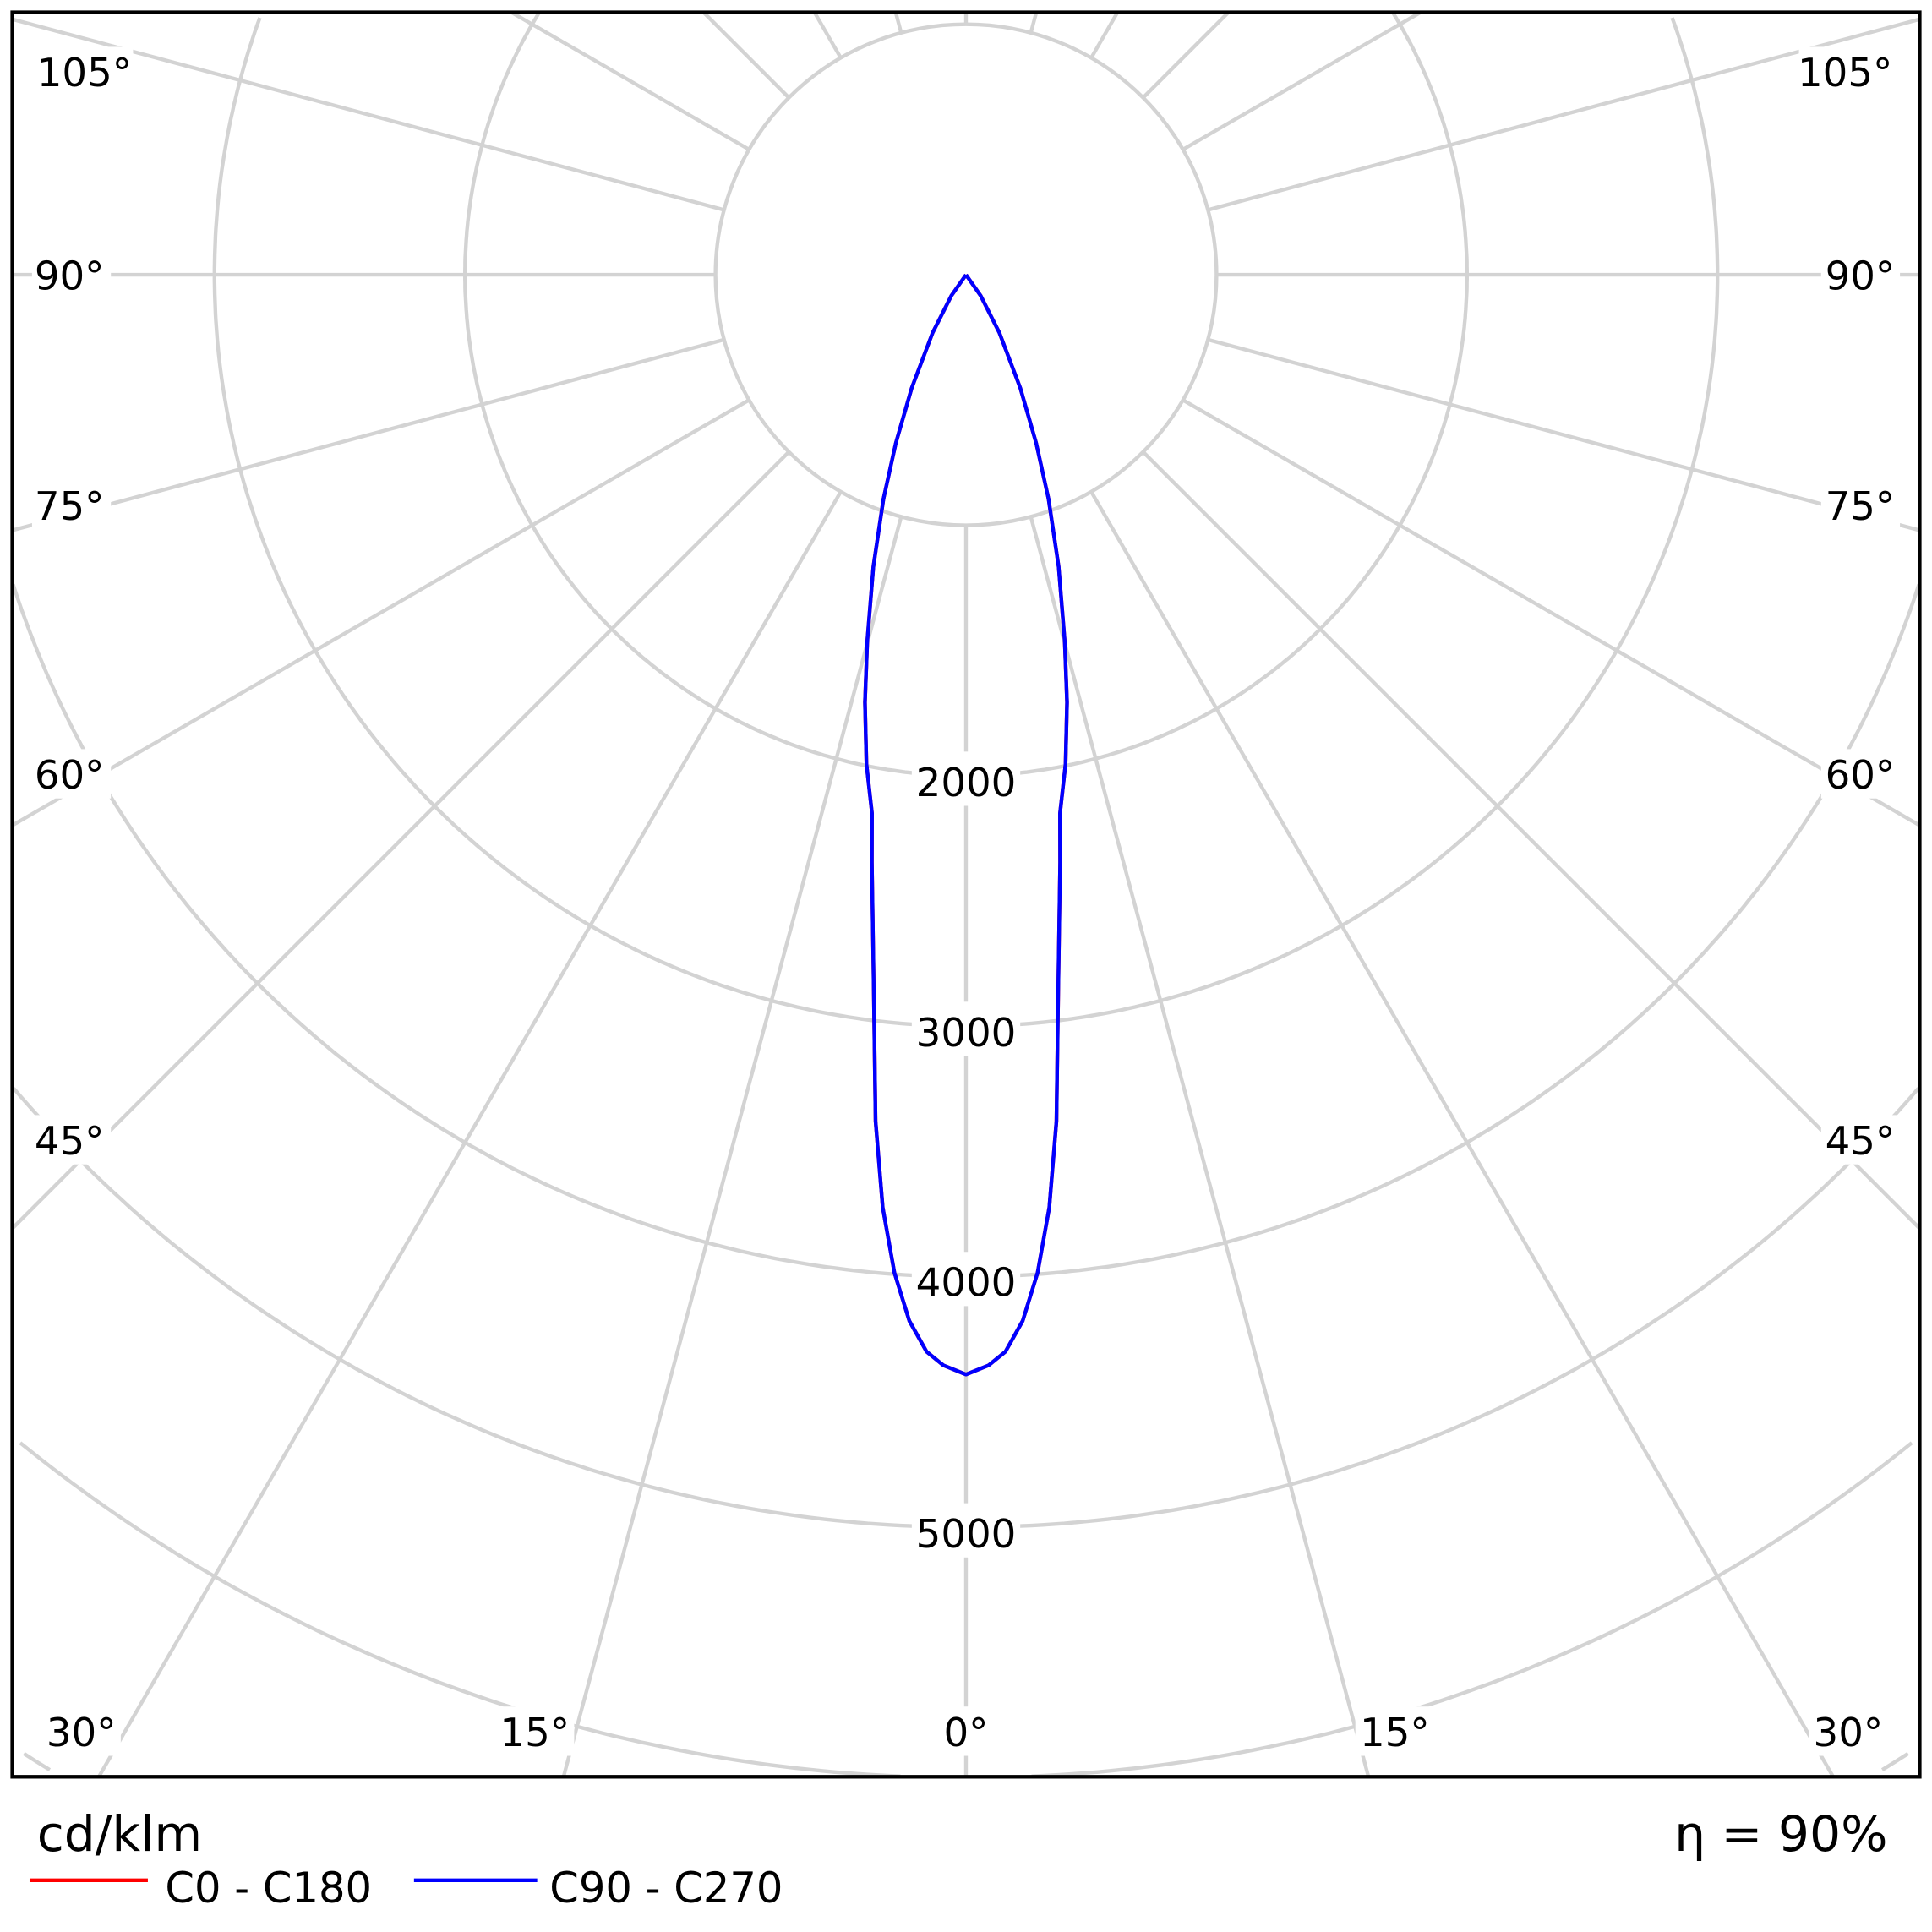 This screenshot has height=1932, width=1932. Describe the element at coordinates (966, 783) in the screenshot. I see `radial-label-2000: 2000` at that location.